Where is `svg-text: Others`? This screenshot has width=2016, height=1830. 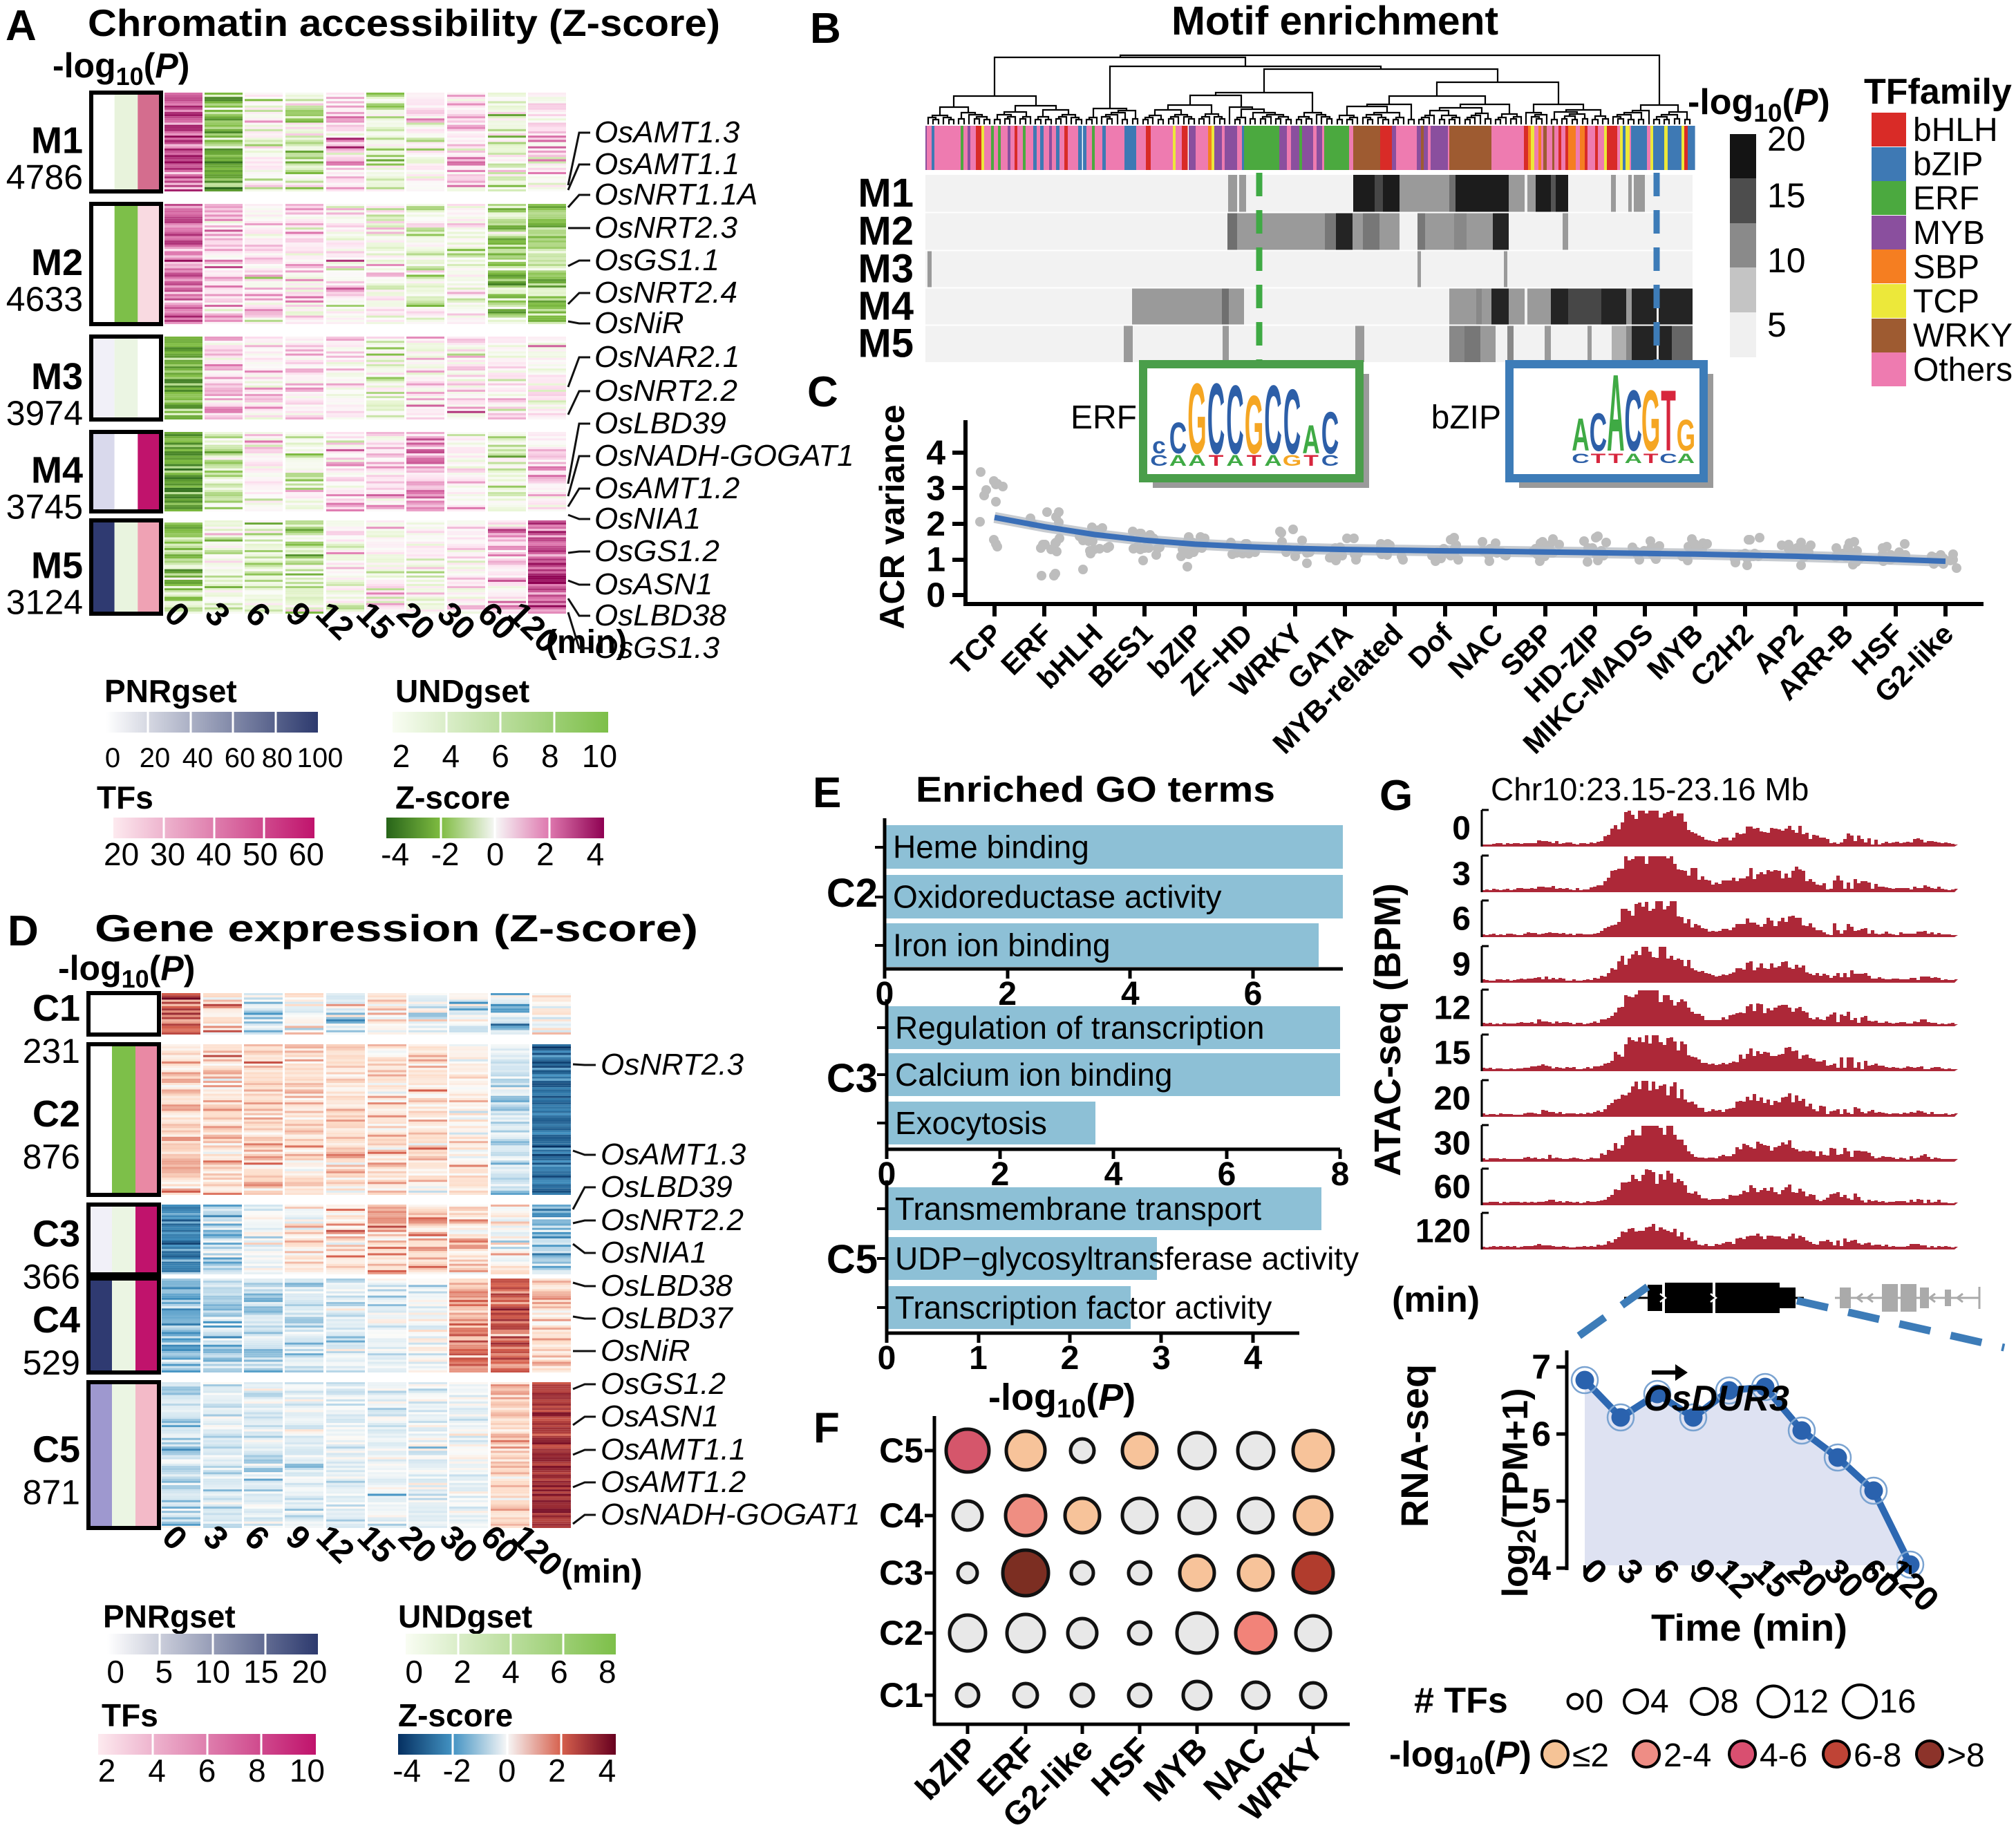
svg-text: Others is located at coordinates (1963, 370).